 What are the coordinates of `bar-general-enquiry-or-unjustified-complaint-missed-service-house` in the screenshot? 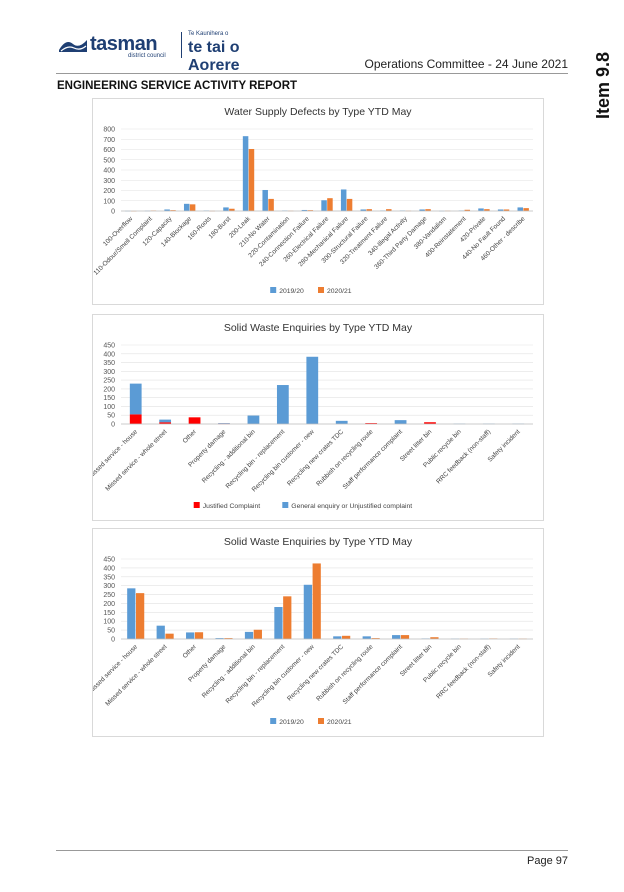 It's located at (135, 399).